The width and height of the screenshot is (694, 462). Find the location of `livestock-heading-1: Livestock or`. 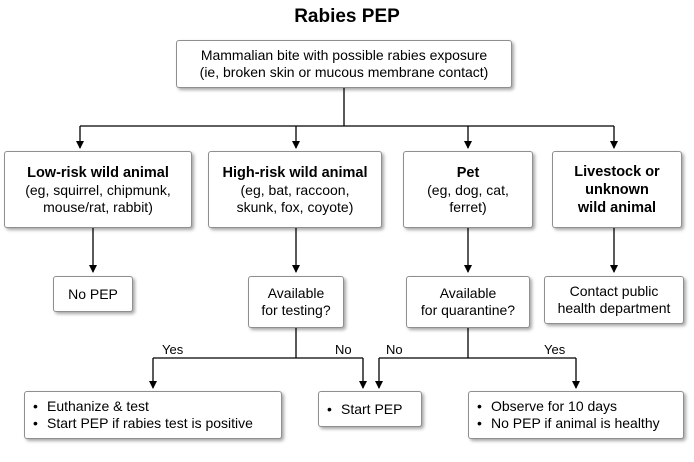

livestock-heading-1: Livestock or is located at coordinates (617, 171).